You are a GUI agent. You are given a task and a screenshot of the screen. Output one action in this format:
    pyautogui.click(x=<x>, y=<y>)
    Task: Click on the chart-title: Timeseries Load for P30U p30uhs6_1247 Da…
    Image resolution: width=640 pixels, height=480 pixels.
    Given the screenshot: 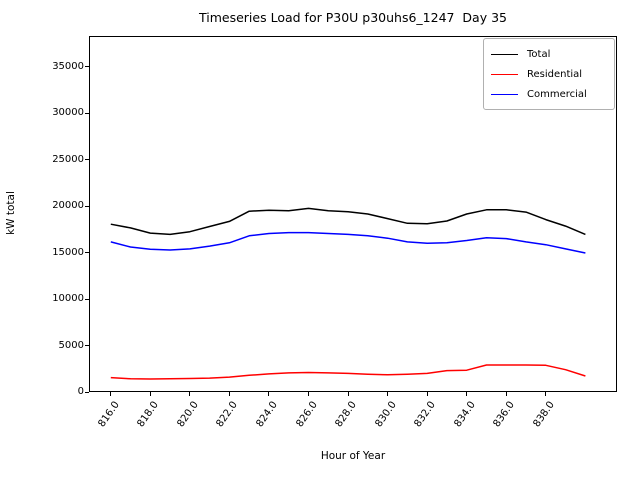 What is the action you would take?
    pyautogui.click(x=353, y=17)
    